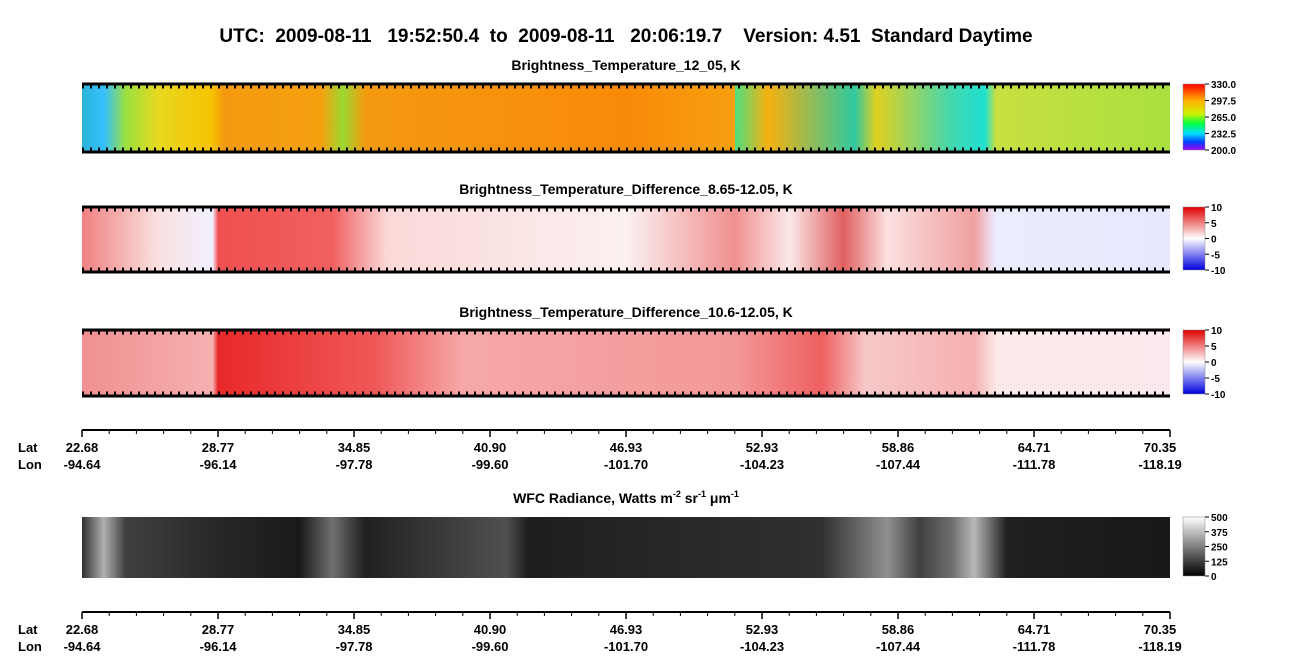 This screenshot has width=1300, height=667. I want to click on colorbar-label: 375, so click(1219, 533).